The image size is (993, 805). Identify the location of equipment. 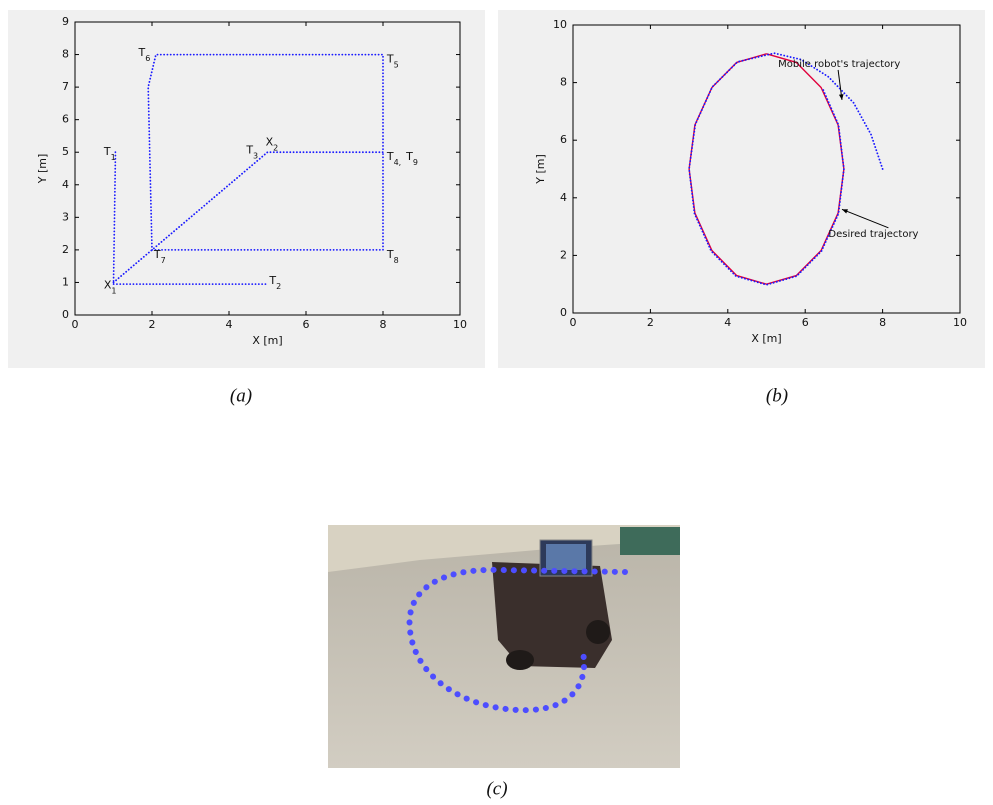
(650, 541).